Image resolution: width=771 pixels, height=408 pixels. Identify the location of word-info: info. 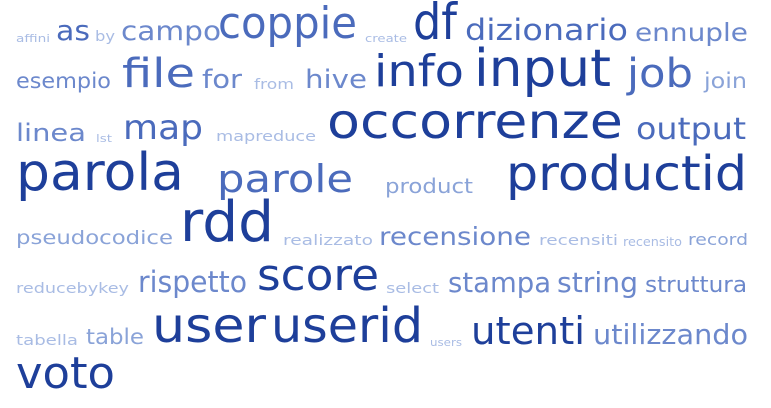
(419, 72).